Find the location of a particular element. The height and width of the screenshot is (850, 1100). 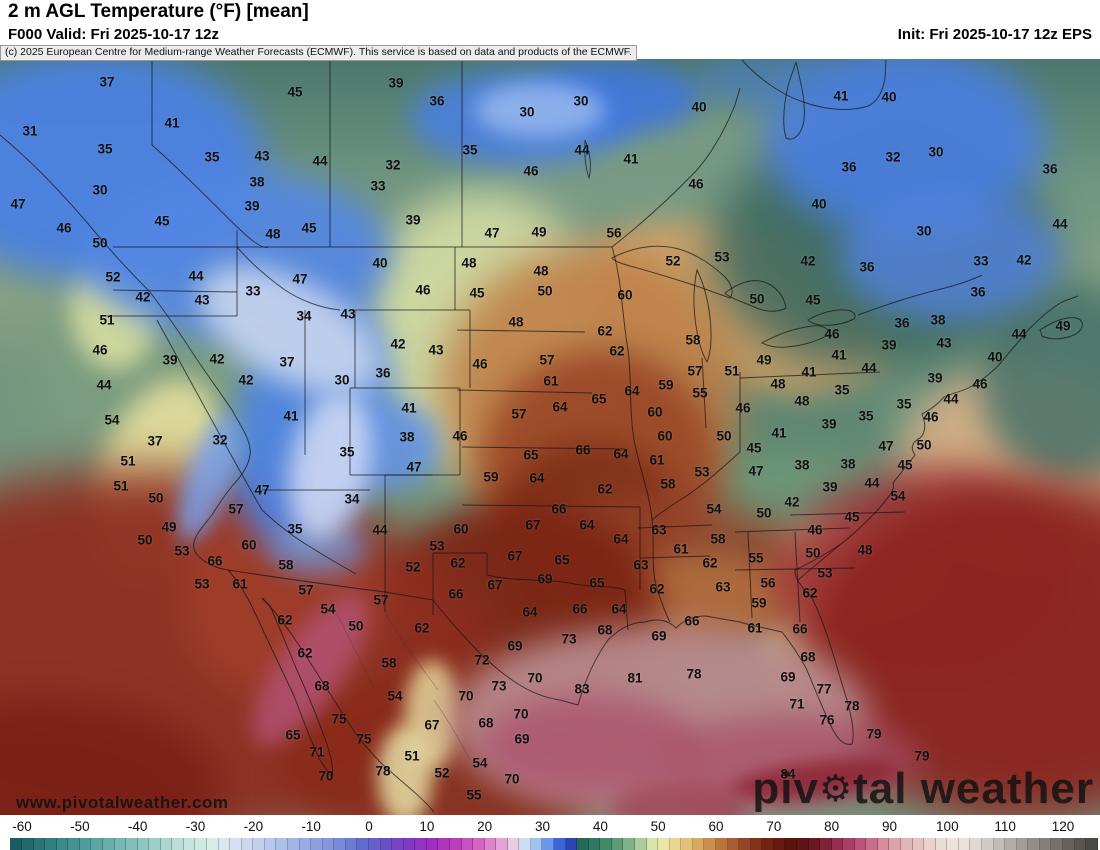

colorbar-tick-label: 70 is located at coordinates (774, 826).